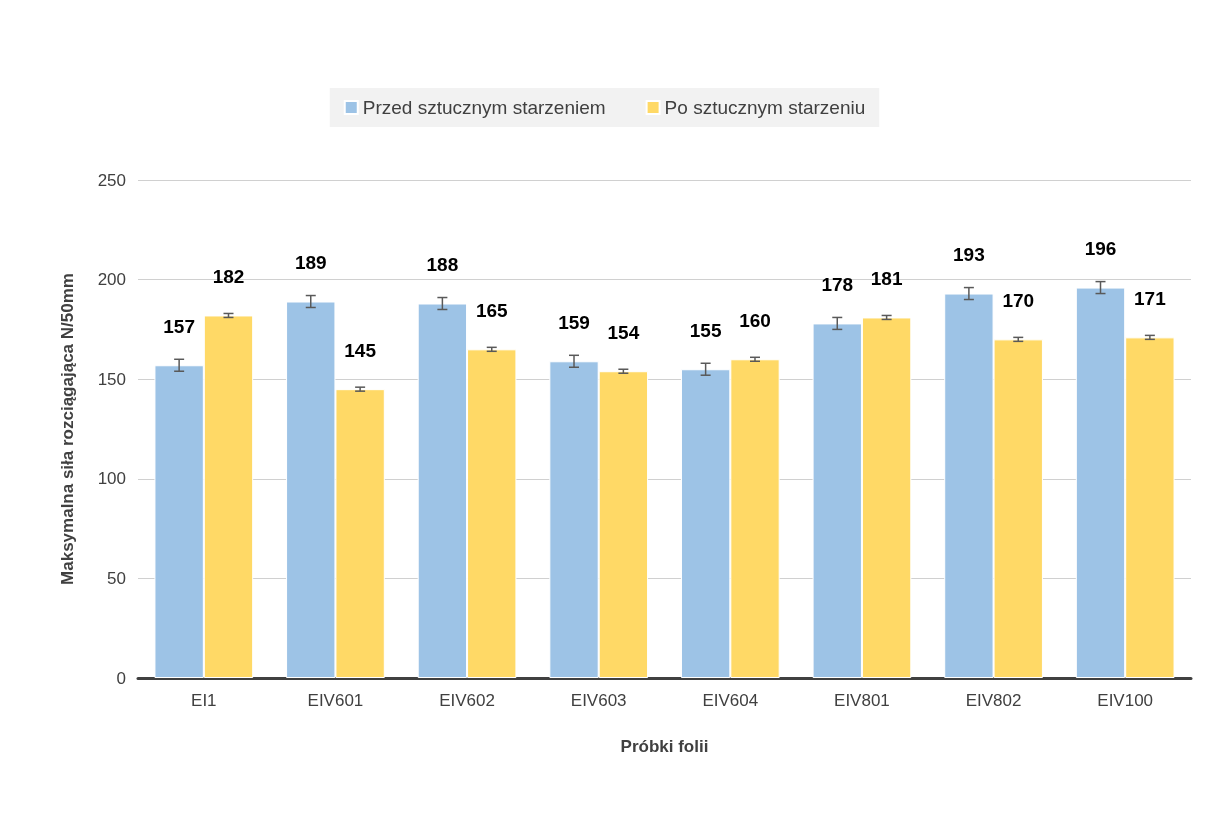  I want to click on data-label: 170, so click(1018, 300).